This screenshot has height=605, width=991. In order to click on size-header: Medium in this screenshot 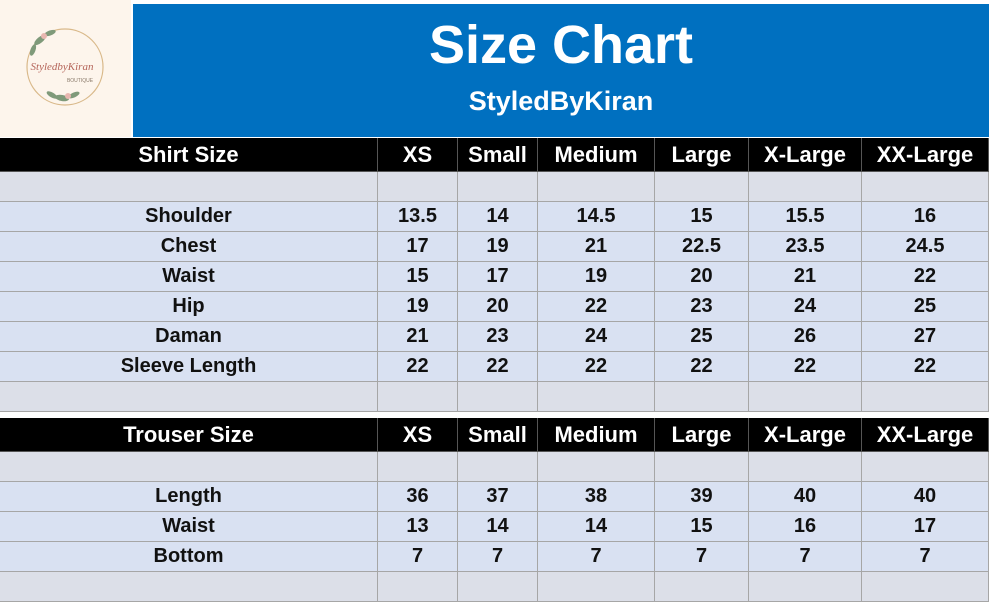, I will do `click(596, 155)`.